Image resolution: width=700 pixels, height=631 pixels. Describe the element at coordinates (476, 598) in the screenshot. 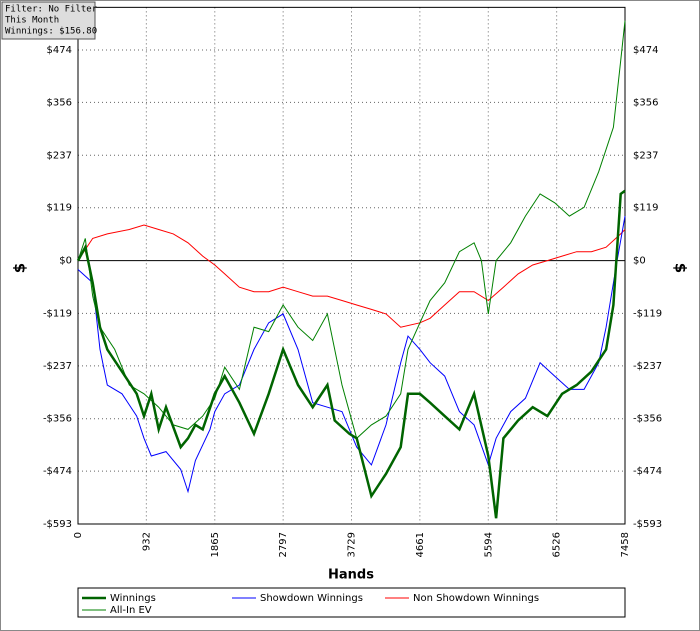

I see `legend-label: Non Showdown Winnings` at that location.